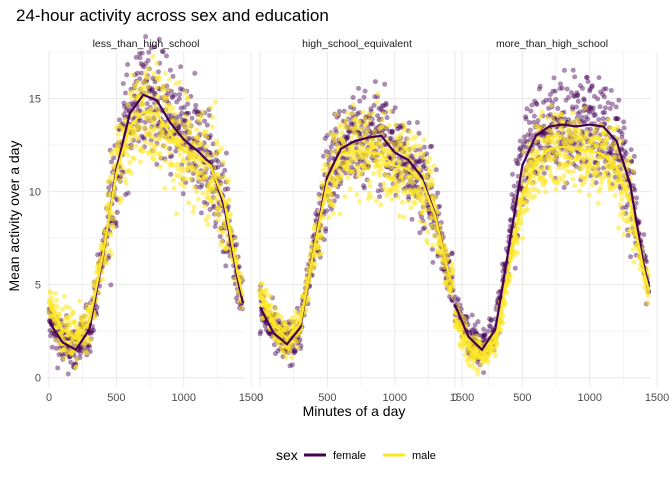  Describe the element at coordinates (424, 456) in the screenshot. I see `legend-label-male: male` at that location.